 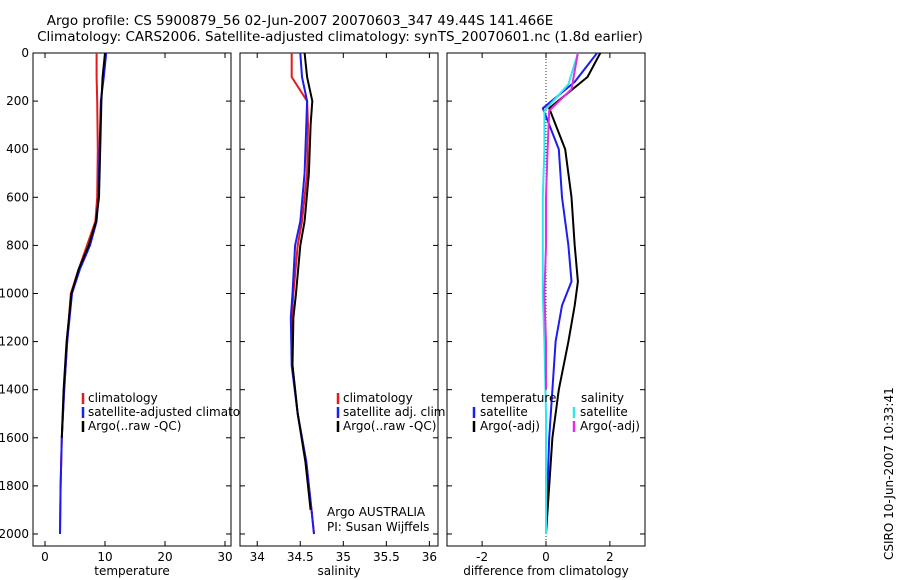 What do you see at coordinates (14, 438) in the screenshot?
I see `temperature-ytick-label: 1600` at bounding box center [14, 438].